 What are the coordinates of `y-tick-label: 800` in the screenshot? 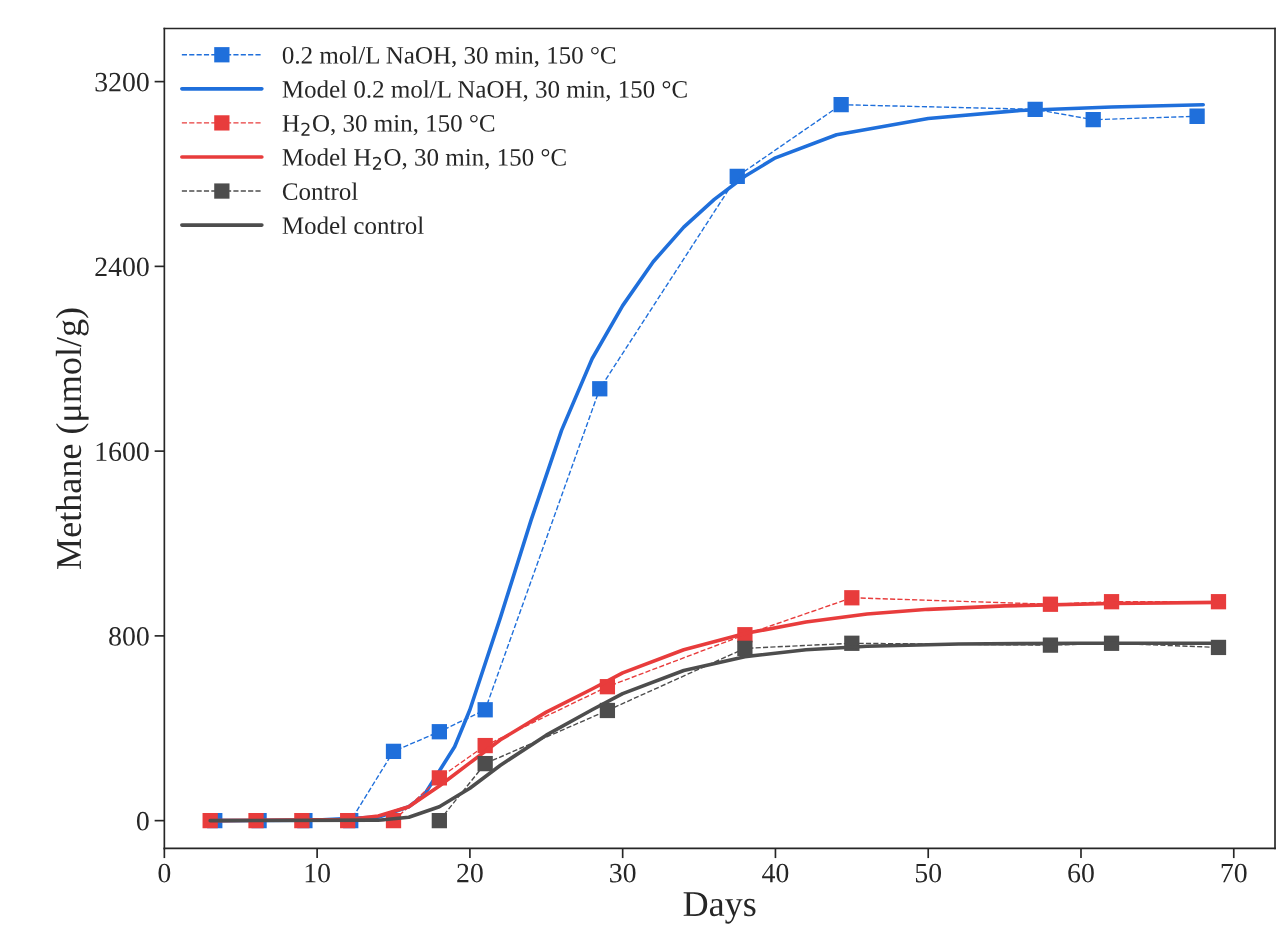 It's located at (129, 636).